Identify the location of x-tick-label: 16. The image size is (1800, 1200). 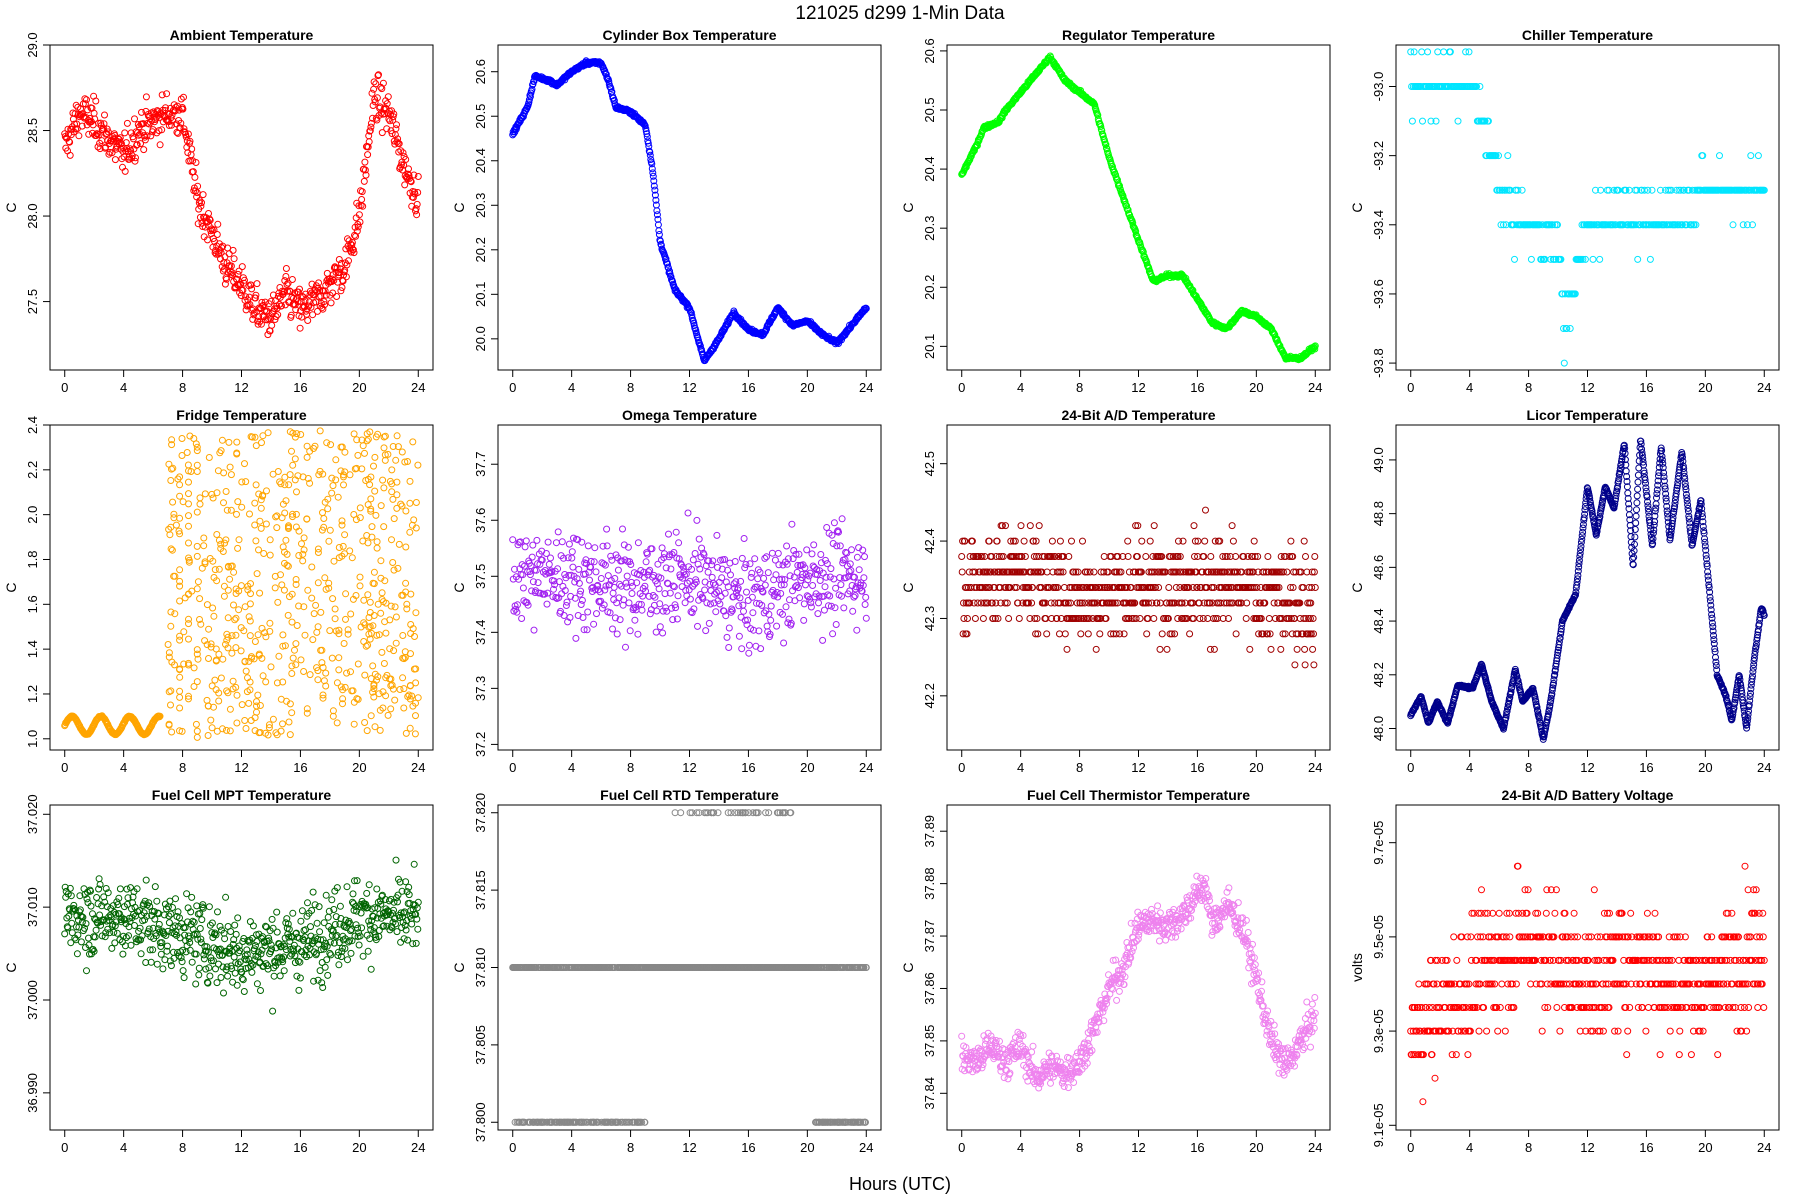
(1197, 767).